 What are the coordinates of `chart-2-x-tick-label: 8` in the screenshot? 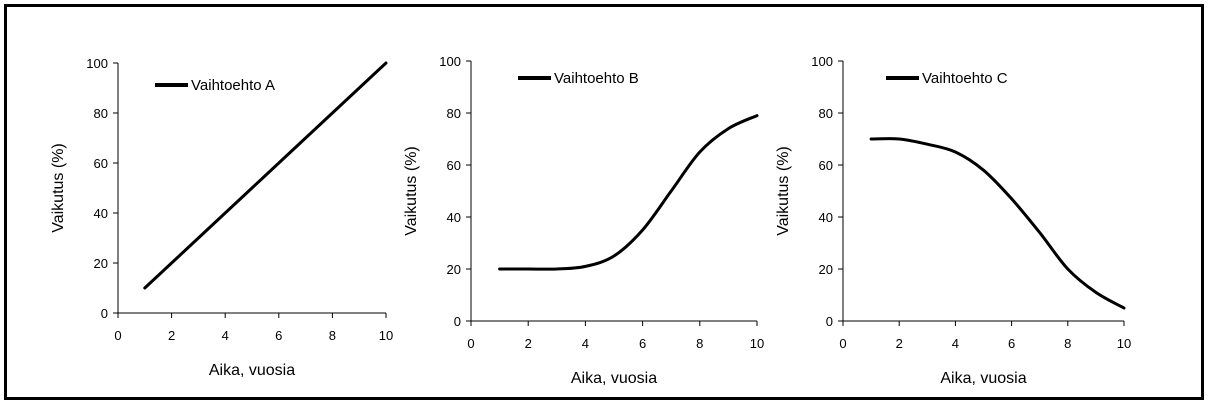 It's located at (699, 343).